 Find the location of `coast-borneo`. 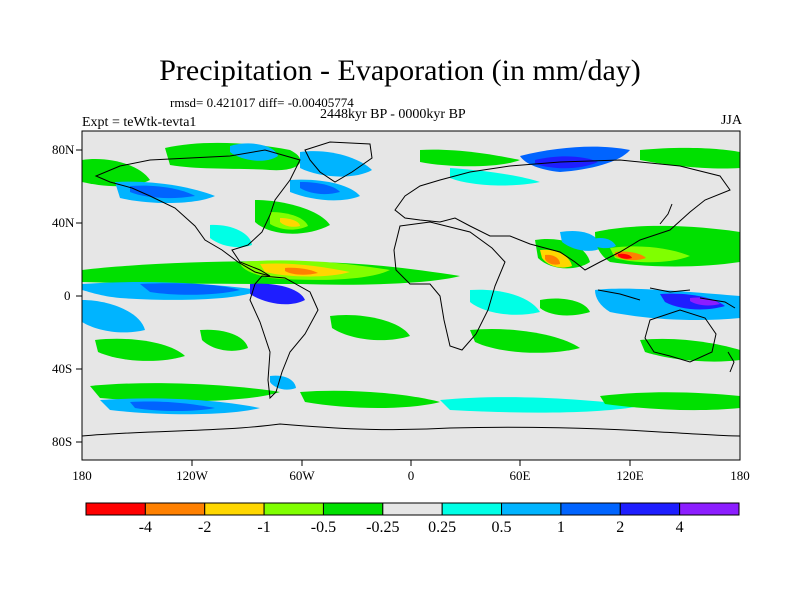

coast-borneo is located at coordinates (670, 290).